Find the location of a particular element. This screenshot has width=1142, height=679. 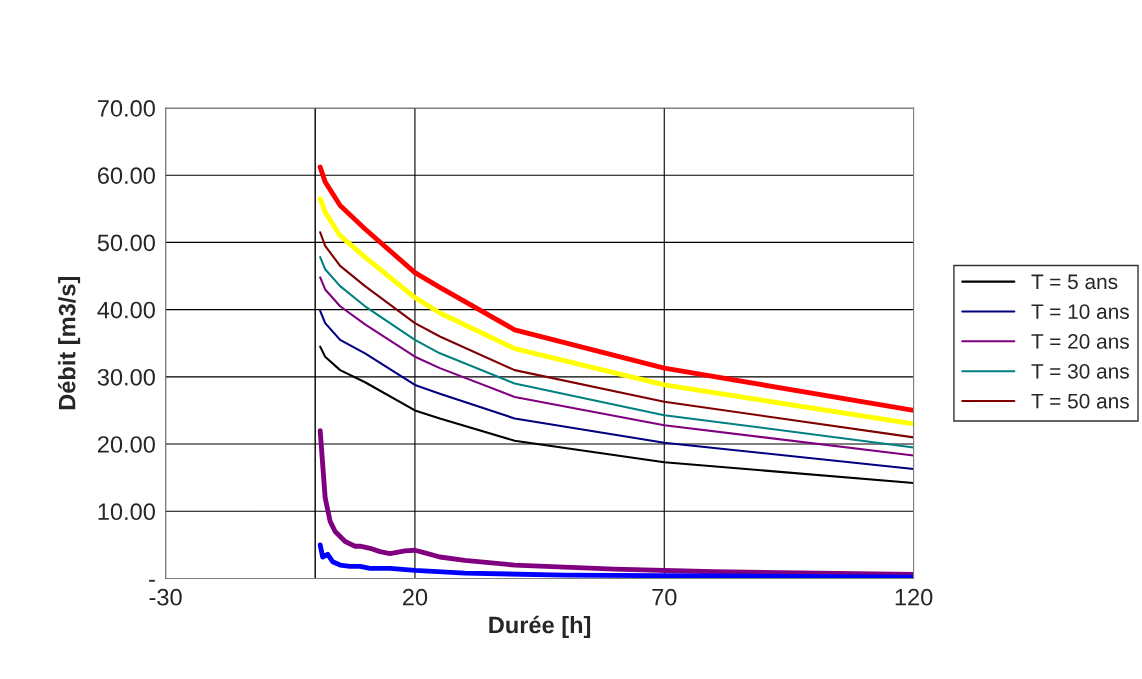

y-tick-label: 60.00 is located at coordinates (126, 175).